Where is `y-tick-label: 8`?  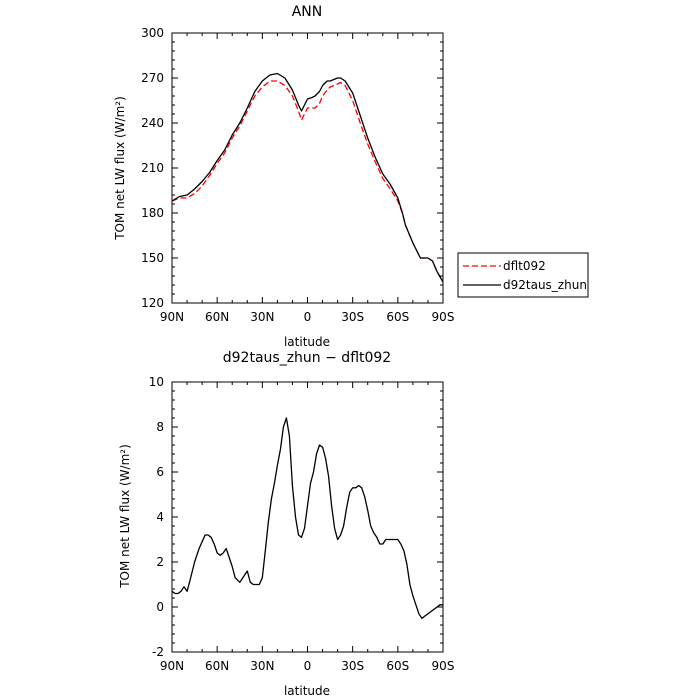 y-tick-label: 8 is located at coordinates (160, 427).